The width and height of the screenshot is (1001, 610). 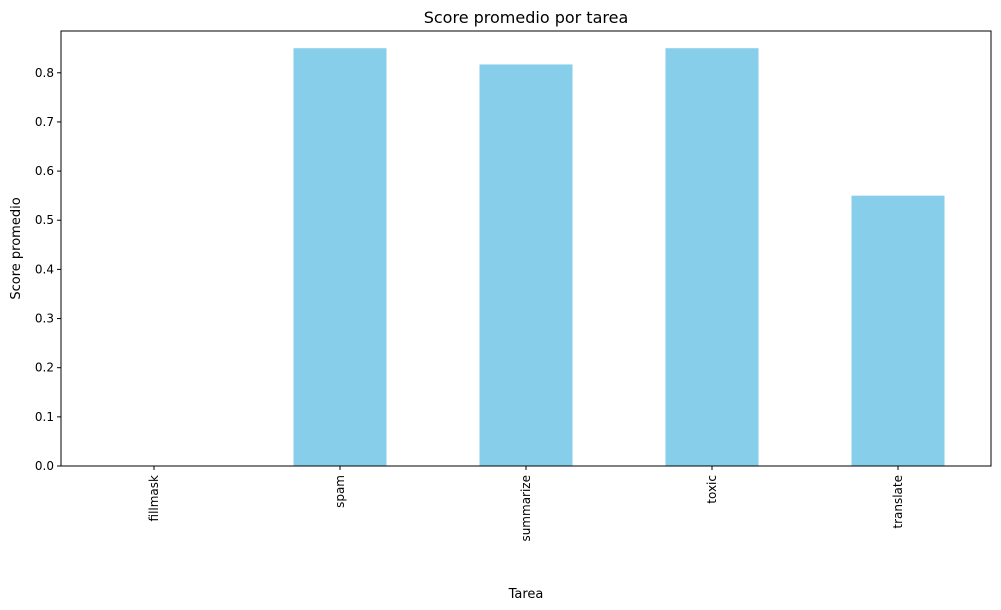 What do you see at coordinates (44, 466) in the screenshot?
I see `y-tick-label-0.0: 0.0` at bounding box center [44, 466].